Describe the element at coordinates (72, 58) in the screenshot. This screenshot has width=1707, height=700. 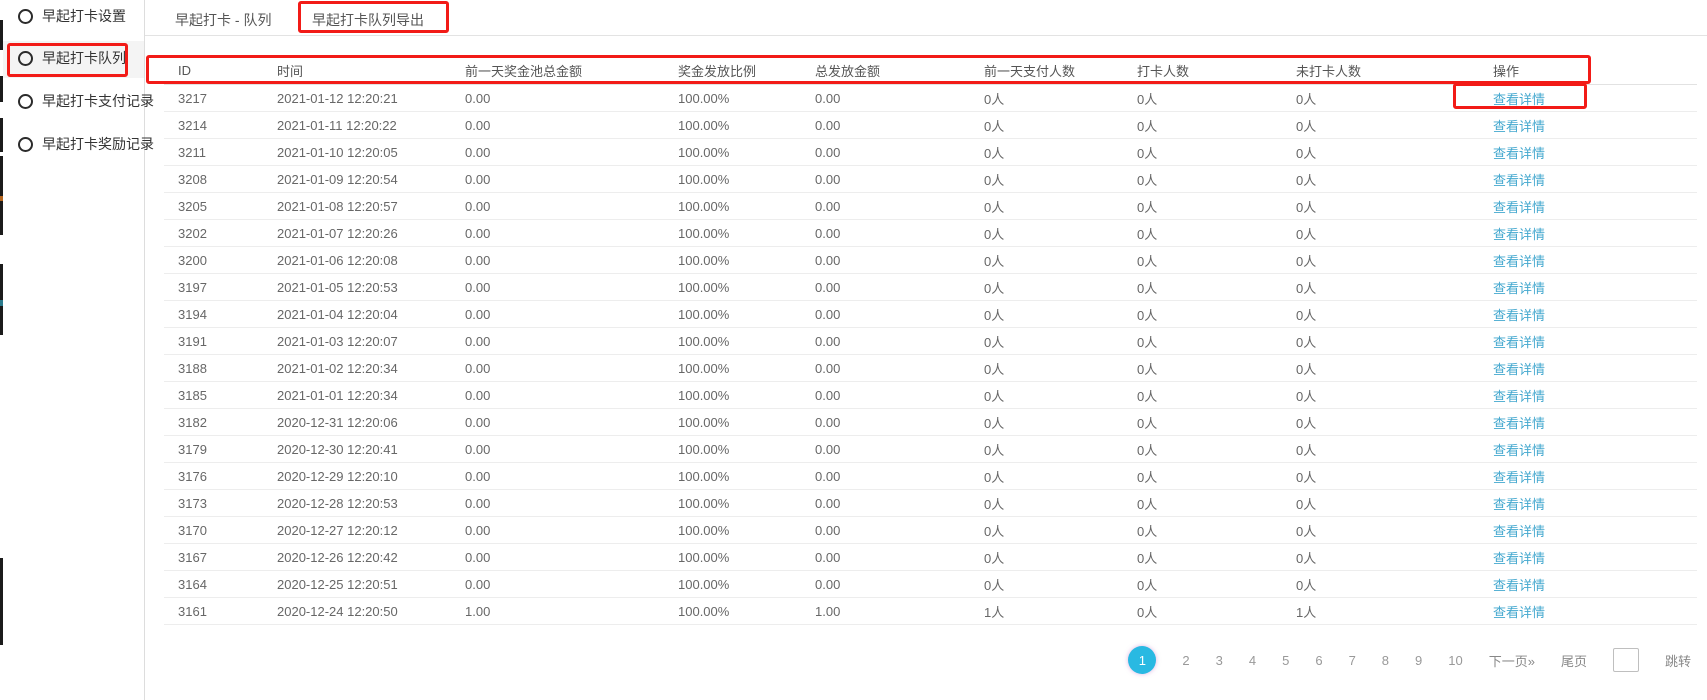
I see `sidebar-item-checkin-queue: 早起打卡队列` at that location.